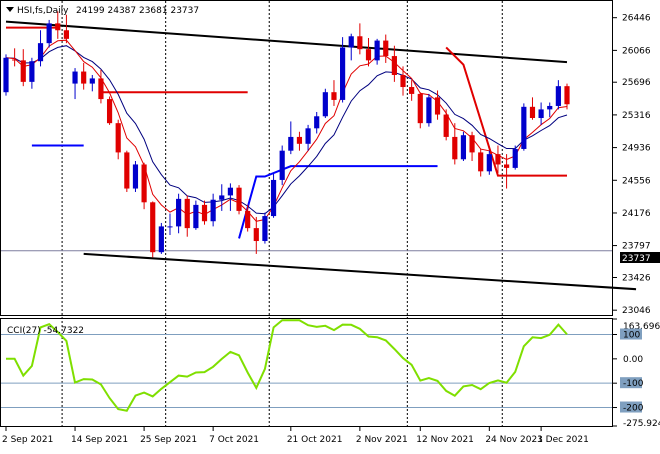 This screenshot has height=454, width=660. I want to click on ohlc-label: 24199 24387 23681 23737, so click(137, 11).